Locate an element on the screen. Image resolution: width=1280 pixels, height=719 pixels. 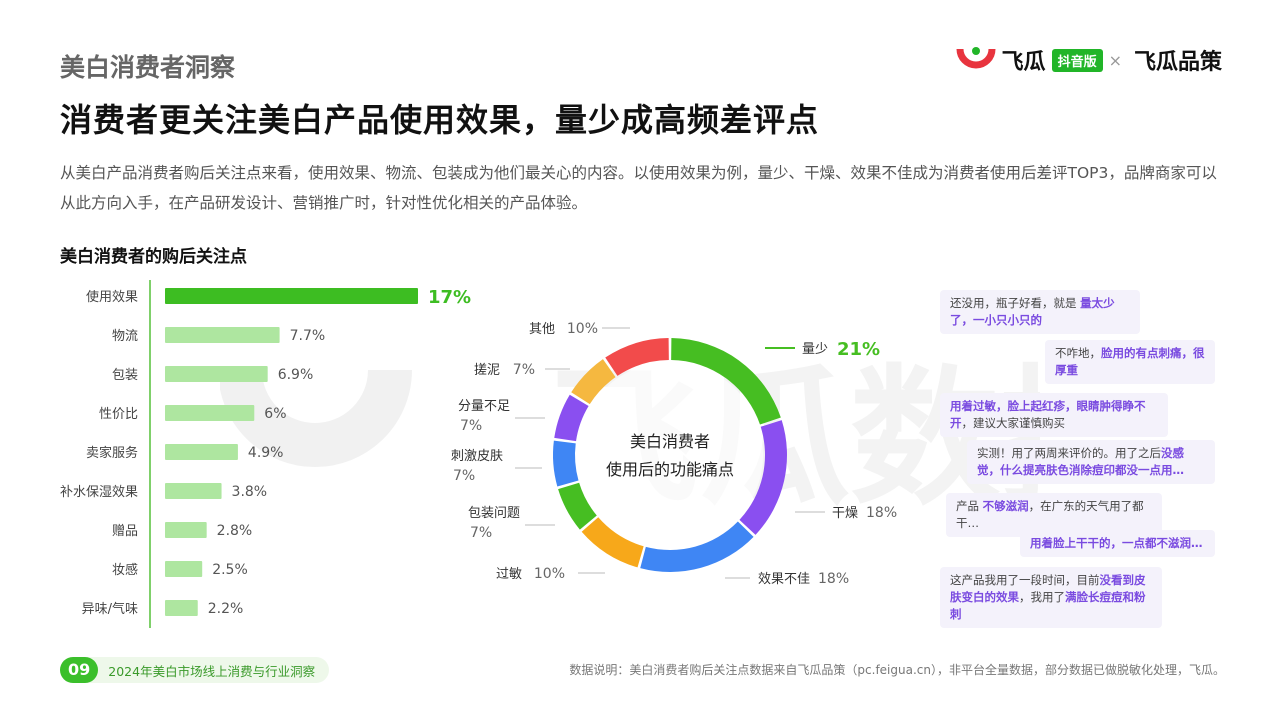
review-text: 这产品我用了一段时间，目前 is located at coordinates (1025, 580).